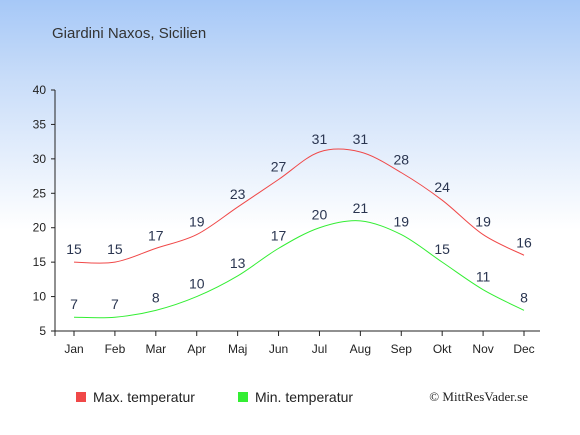 Image resolution: width=580 pixels, height=435 pixels. What do you see at coordinates (196, 349) in the screenshot?
I see `x-tick-label: Apr` at bounding box center [196, 349].